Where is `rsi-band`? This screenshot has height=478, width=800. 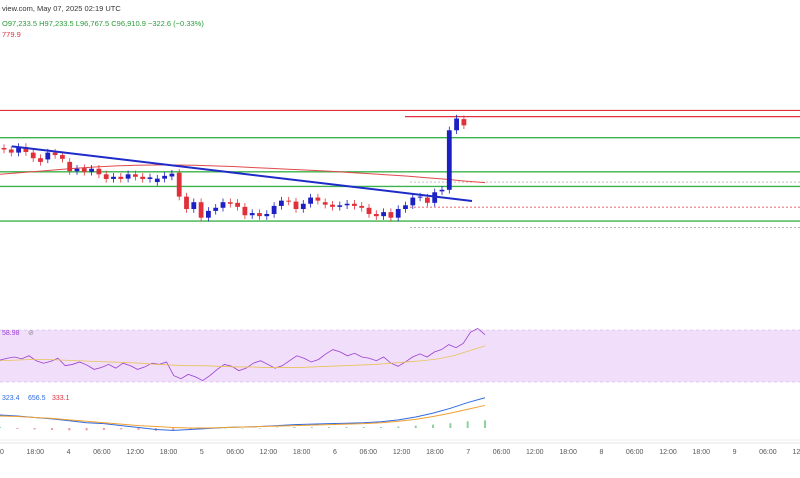
rsi-band is located at coordinates (400, 356).